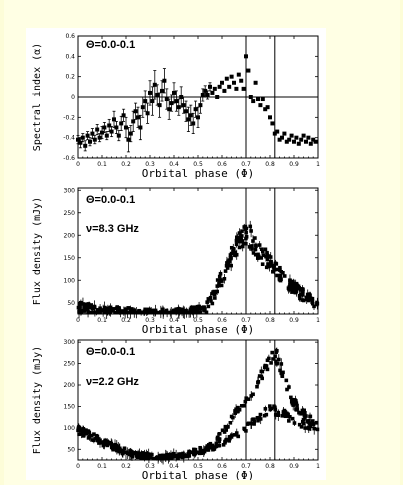  Describe the element at coordinates (150, 466) in the screenshot. I see `x-tick-label: 0.3` at that location.